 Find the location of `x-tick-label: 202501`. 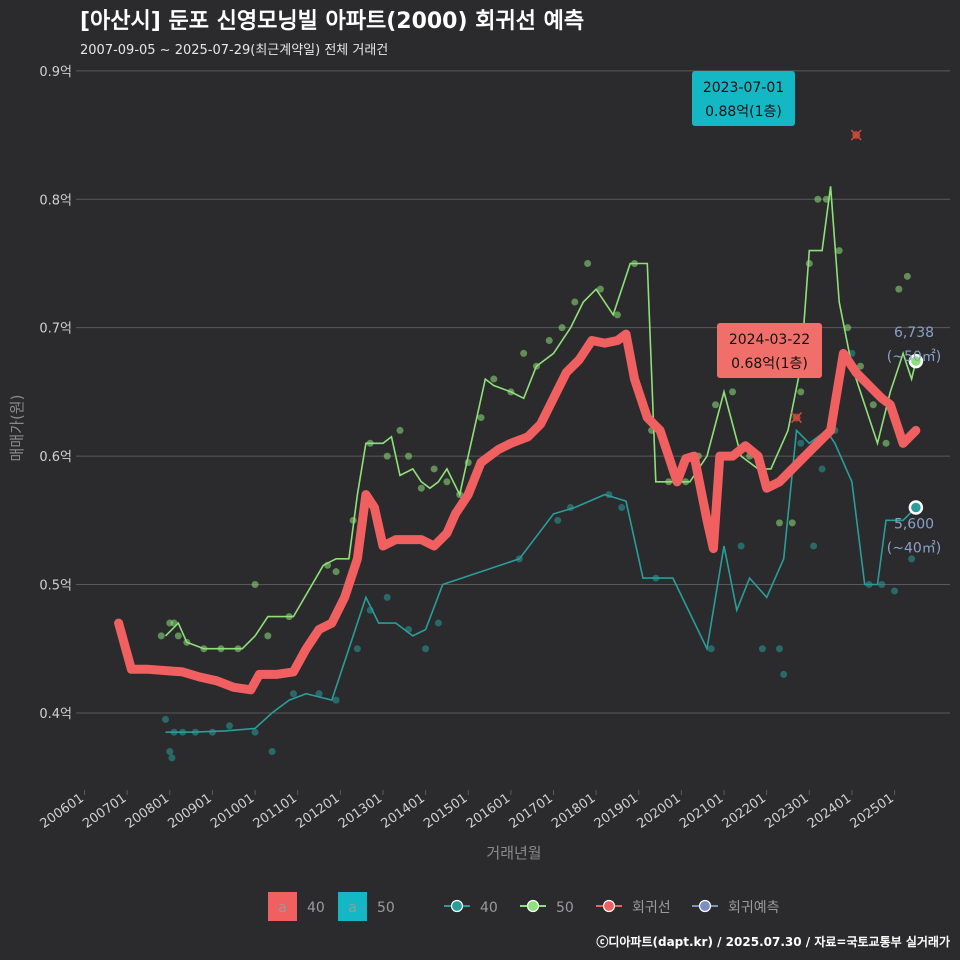

x-tick-label: 202501 is located at coordinates (872, 811).